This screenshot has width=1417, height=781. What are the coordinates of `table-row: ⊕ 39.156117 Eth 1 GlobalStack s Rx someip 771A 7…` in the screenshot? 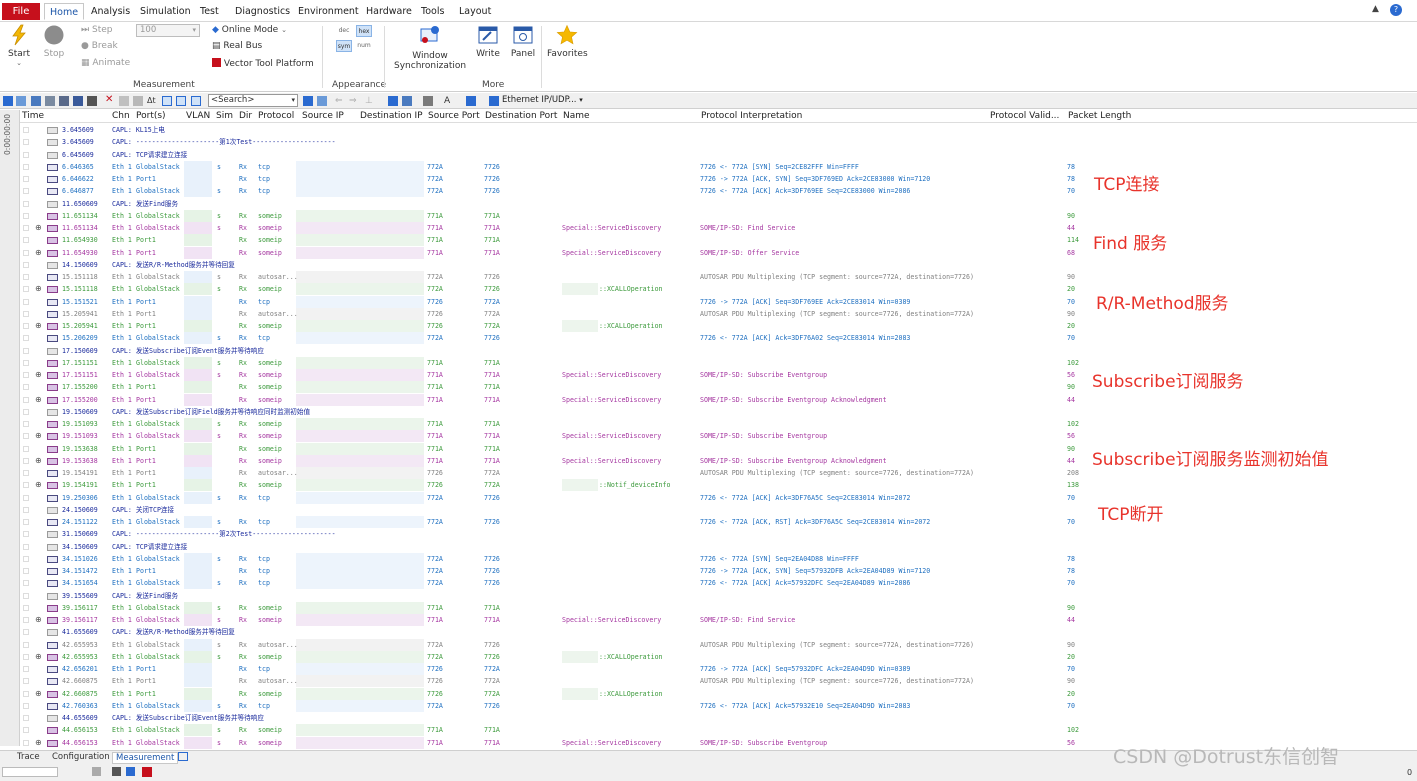 It's located at (708, 620).